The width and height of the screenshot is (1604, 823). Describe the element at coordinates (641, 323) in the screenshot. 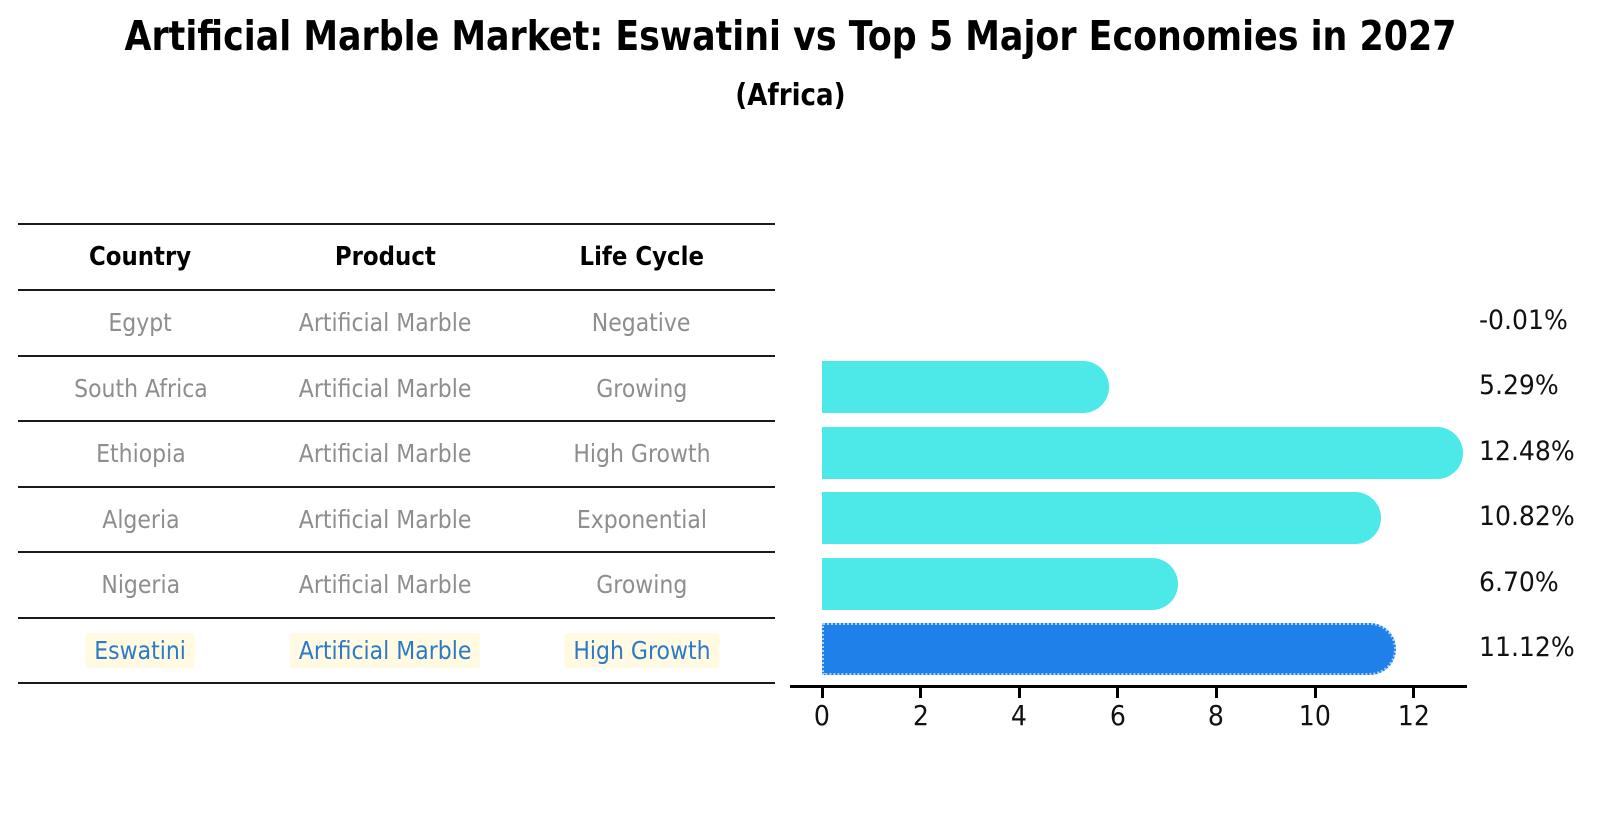

I see `life-cycle-cell: Negative` at that location.